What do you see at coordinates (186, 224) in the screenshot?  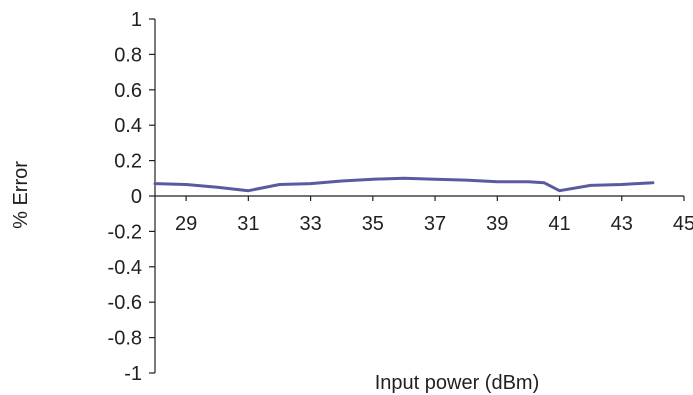 I see `x-tick-label: 29` at bounding box center [186, 224].